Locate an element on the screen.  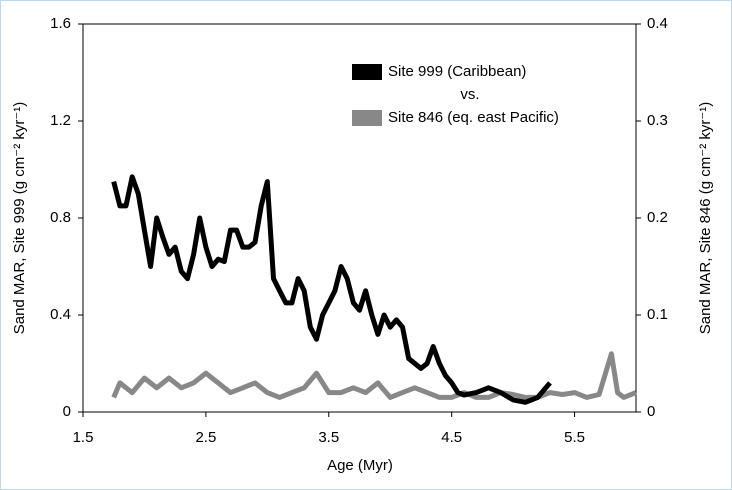
y2-tick-label: 0.3 is located at coordinates (657, 120).